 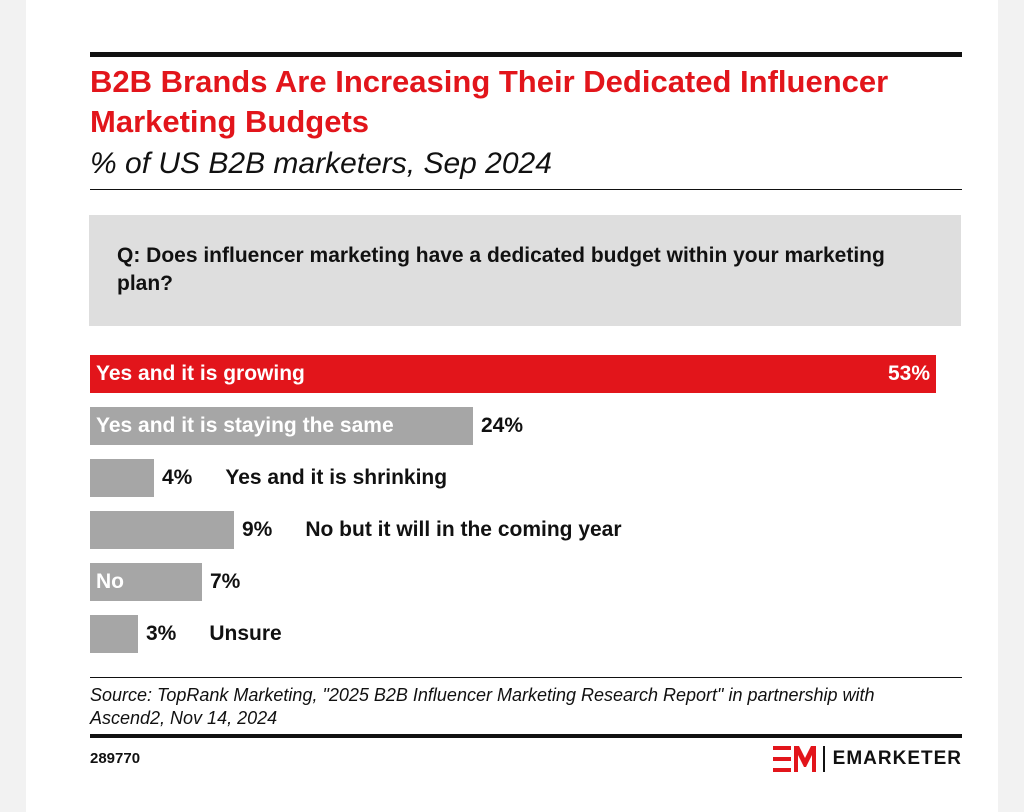 What do you see at coordinates (897, 758) in the screenshot?
I see `brand-name: EMARKETER` at bounding box center [897, 758].